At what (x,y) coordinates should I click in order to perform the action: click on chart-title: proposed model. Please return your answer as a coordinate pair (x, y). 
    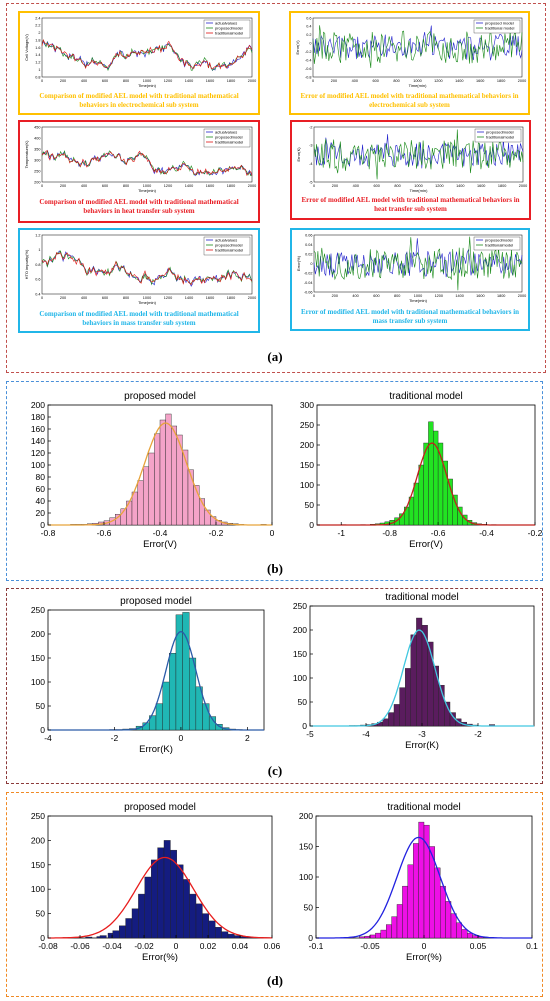
    Looking at the image, I should click on (156, 601).